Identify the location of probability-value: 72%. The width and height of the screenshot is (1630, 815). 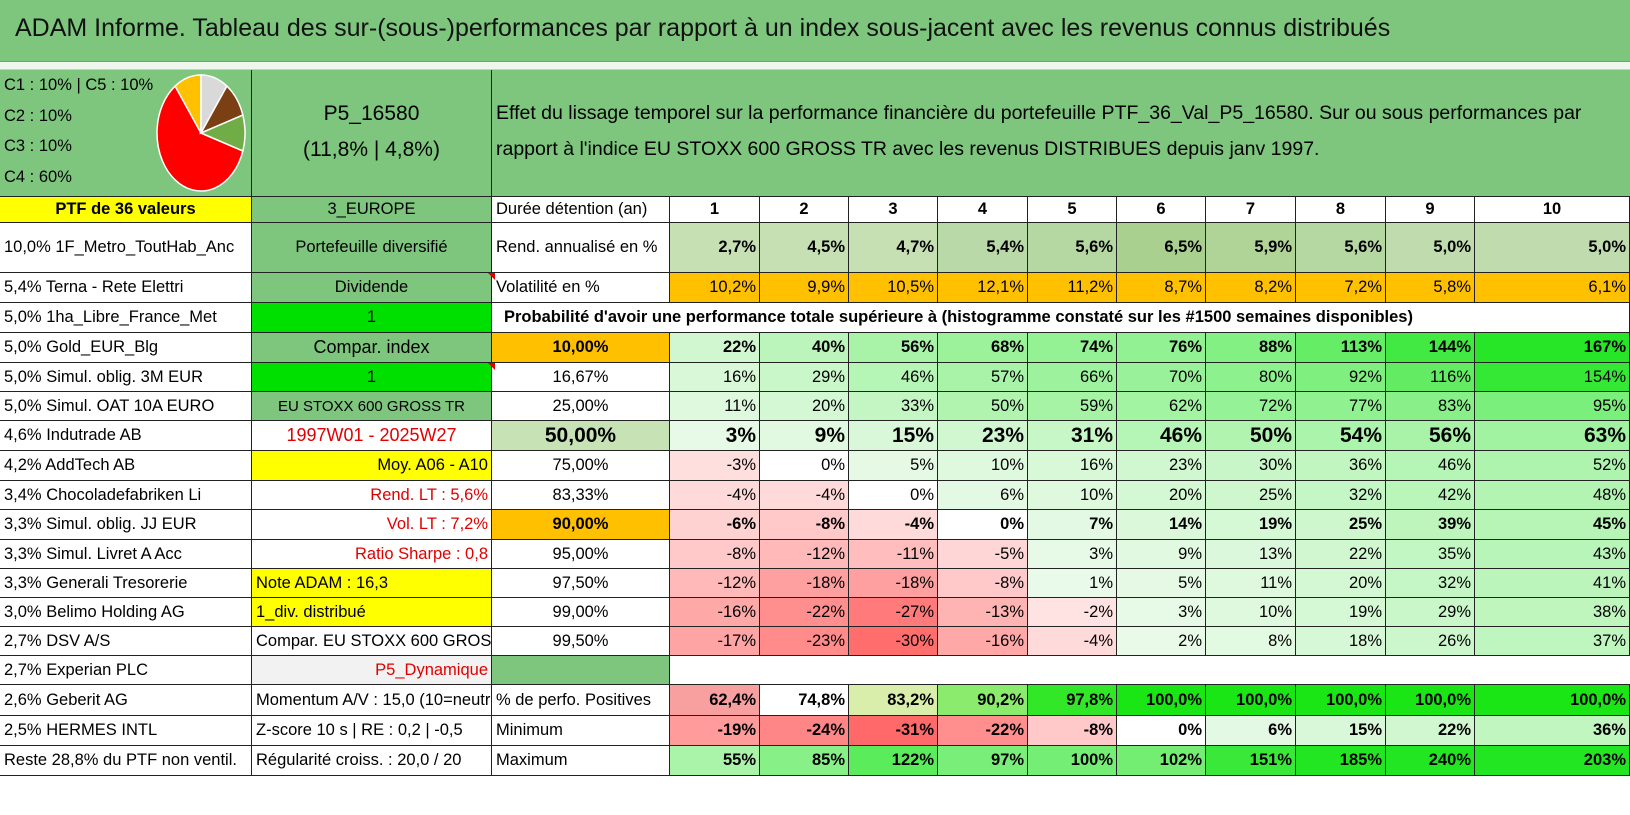
(1251, 406).